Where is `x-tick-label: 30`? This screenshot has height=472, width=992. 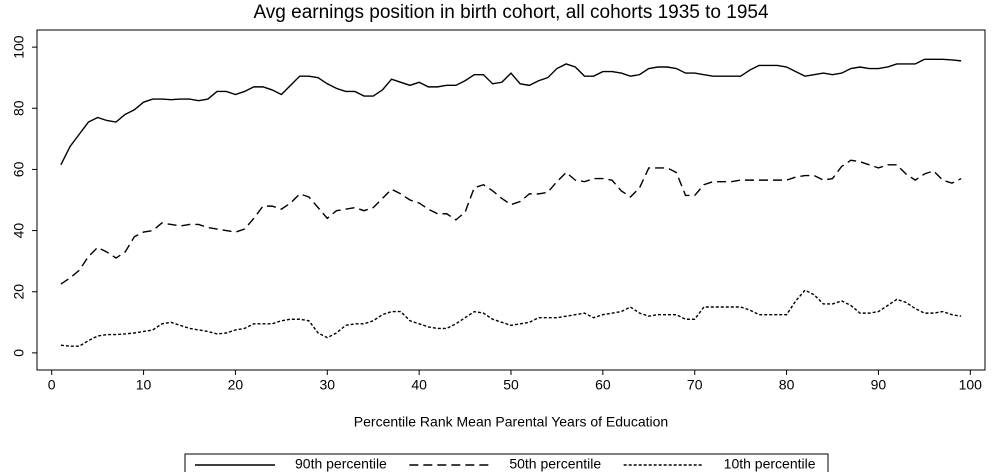 x-tick-label: 30 is located at coordinates (327, 385).